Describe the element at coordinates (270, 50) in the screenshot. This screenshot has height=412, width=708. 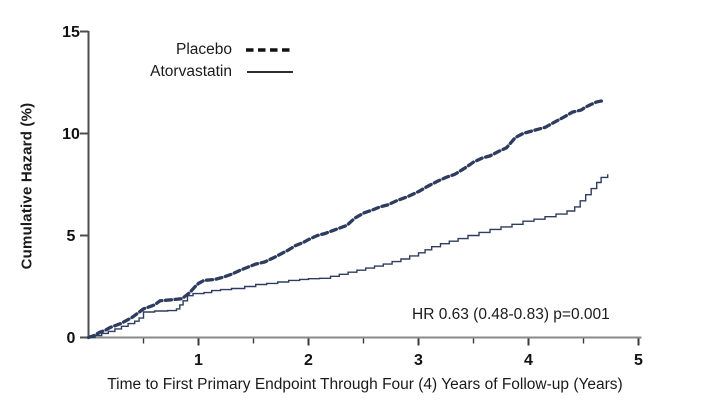
I see `placebo-dashed-line-icon` at that location.